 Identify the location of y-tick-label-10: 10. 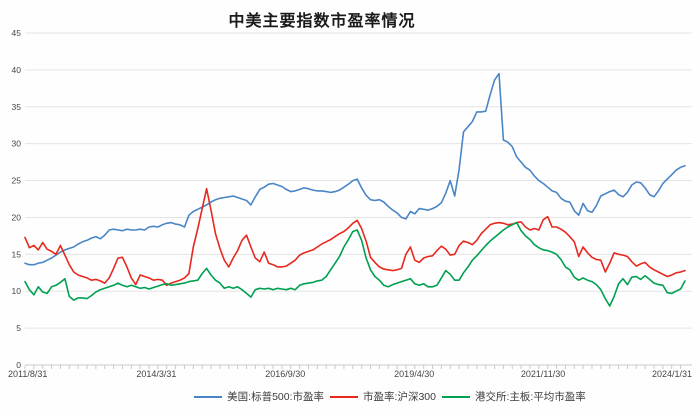
(17, 291).